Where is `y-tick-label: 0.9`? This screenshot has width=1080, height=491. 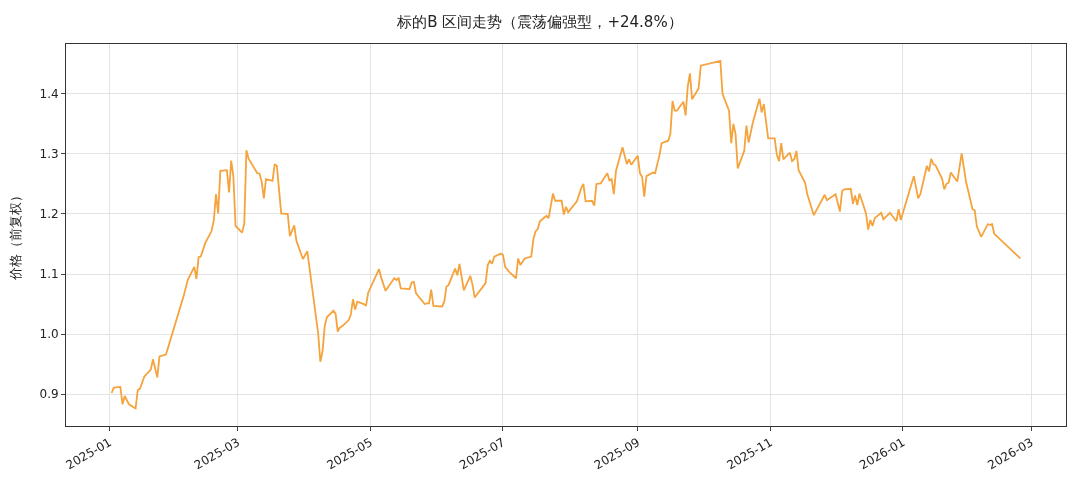
y-tick-label: 0.9 is located at coordinates (49, 394).